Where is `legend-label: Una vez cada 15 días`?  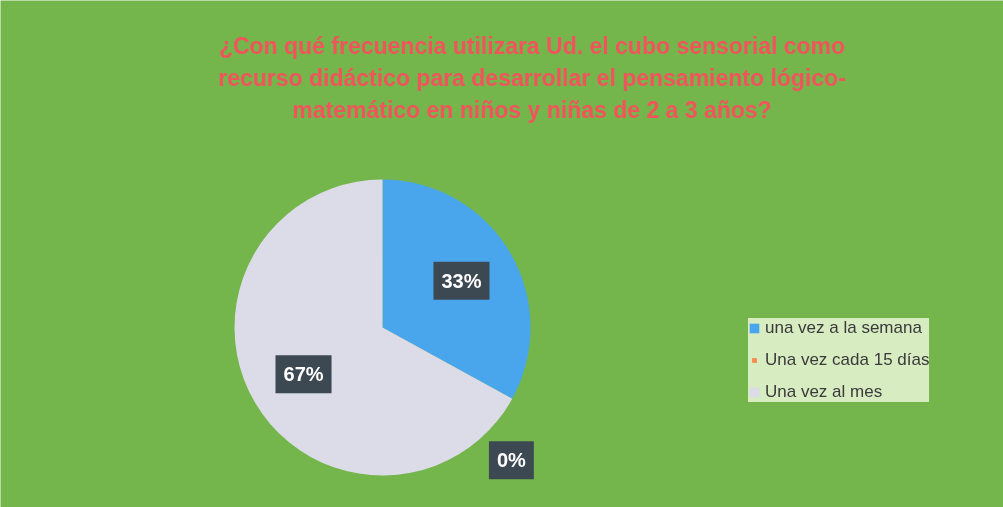
legend-label: Una vez cada 15 días is located at coordinates (847, 360).